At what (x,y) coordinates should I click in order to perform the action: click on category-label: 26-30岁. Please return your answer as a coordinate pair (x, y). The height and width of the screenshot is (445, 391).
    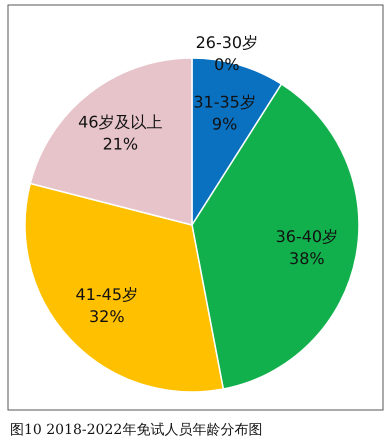
    Looking at the image, I should click on (227, 42).